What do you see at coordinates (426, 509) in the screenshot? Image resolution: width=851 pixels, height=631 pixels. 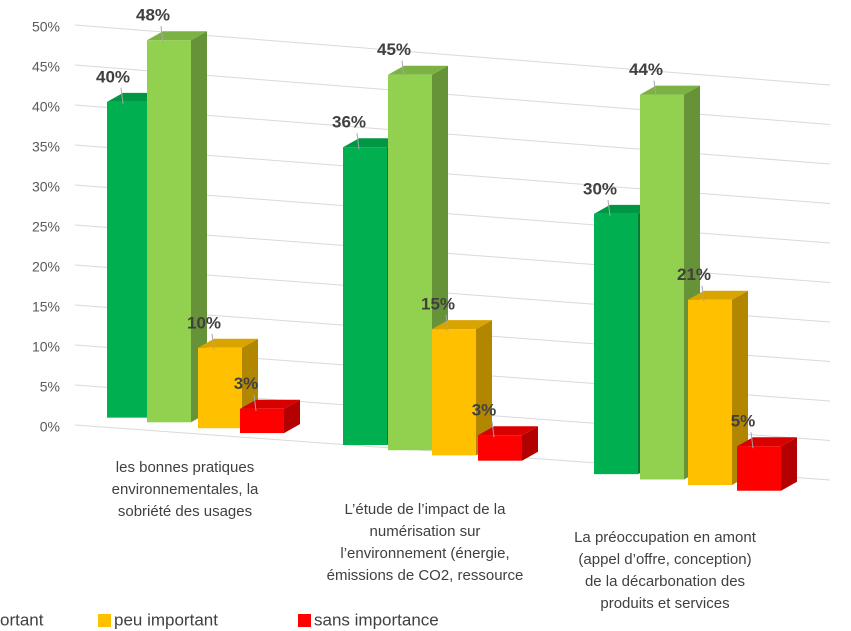 I see `x-tick-label: L’étude de l’impact de la` at bounding box center [426, 509].